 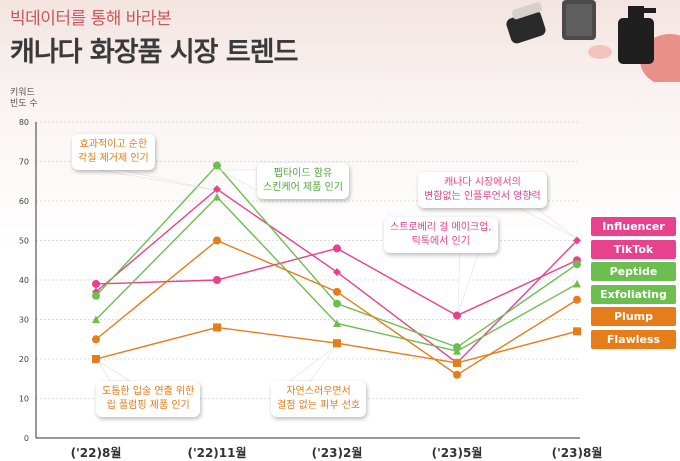 I want to click on annotation-text-line2: 결점 없는 피부 선호, so click(x=319, y=405).